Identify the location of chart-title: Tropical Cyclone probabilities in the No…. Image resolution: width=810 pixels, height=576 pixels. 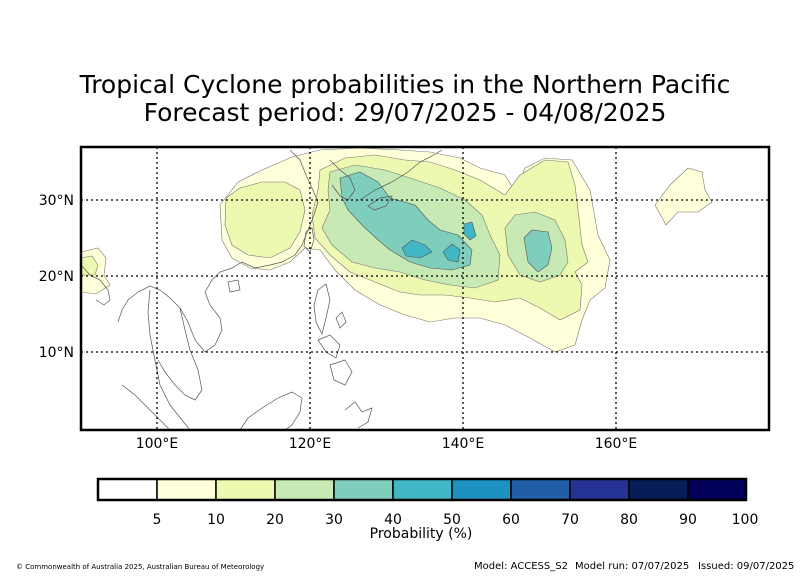
(405, 84).